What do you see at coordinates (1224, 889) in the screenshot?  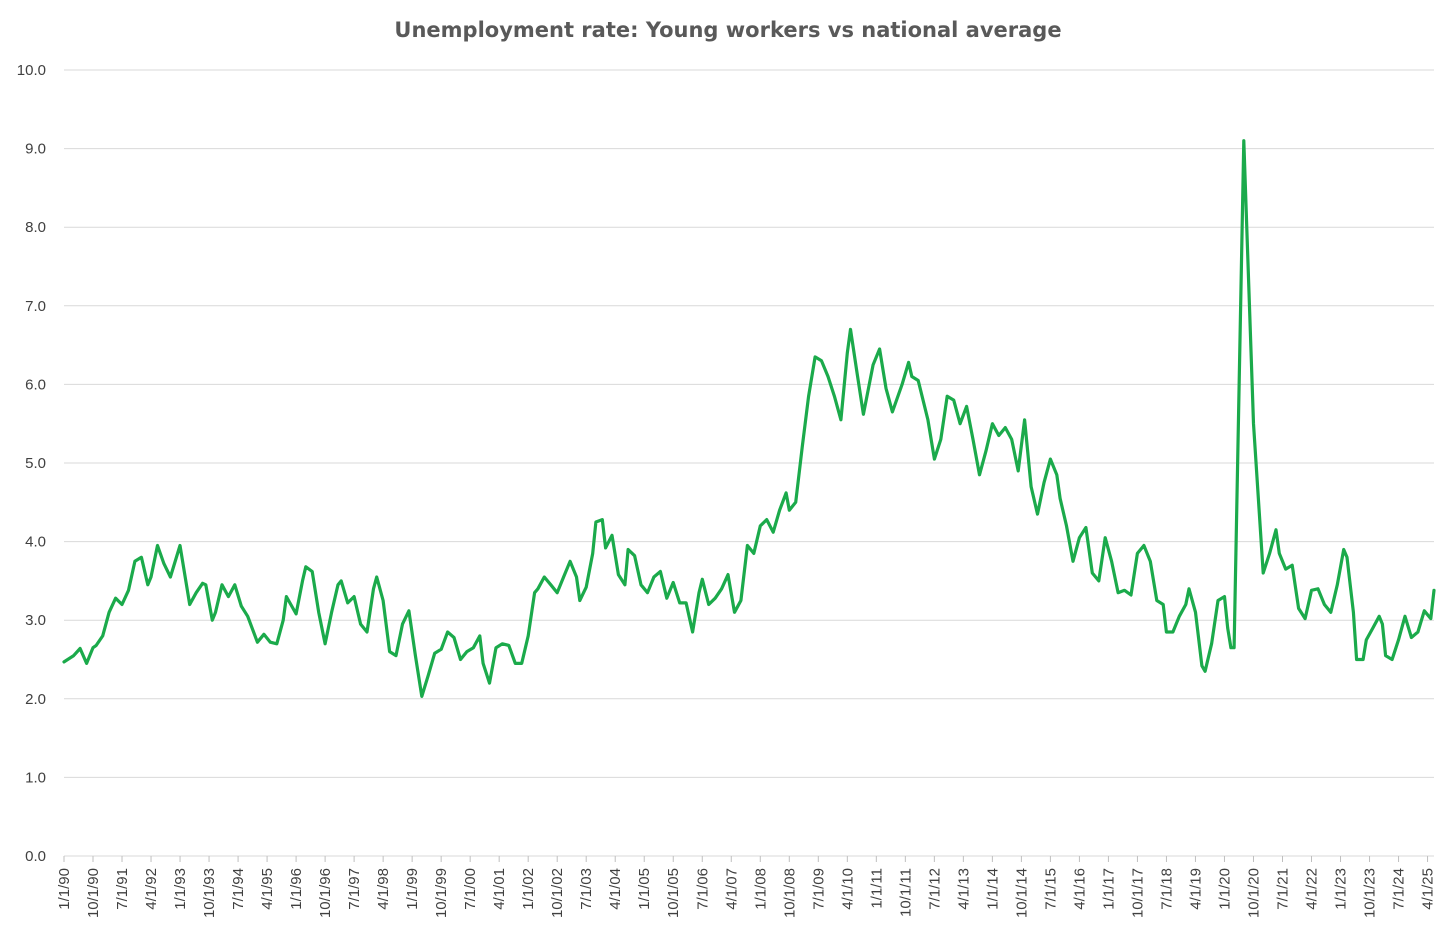 I see `x-tick-label: 1/1/20` at bounding box center [1224, 889].